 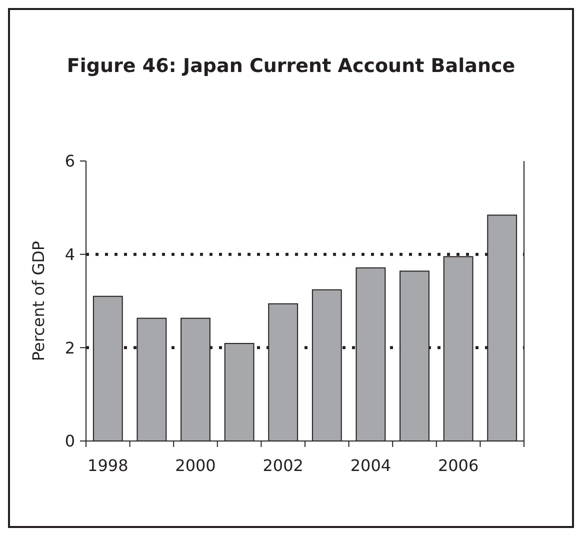 What do you see at coordinates (108, 465) in the screenshot?
I see `x-tick-label: 1998` at bounding box center [108, 465].